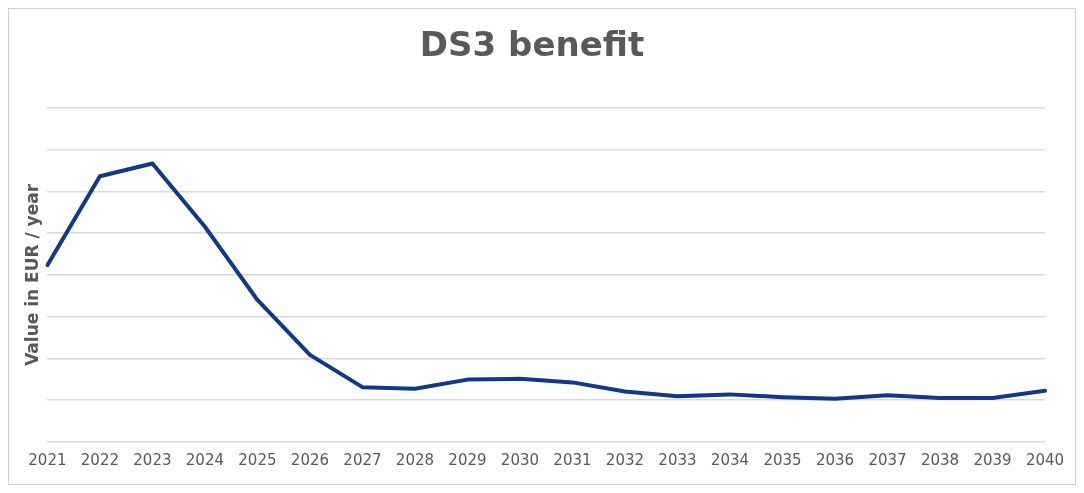 This screenshot has height=493, width=1084. I want to click on x-tick-label: 2031, so click(572, 459).